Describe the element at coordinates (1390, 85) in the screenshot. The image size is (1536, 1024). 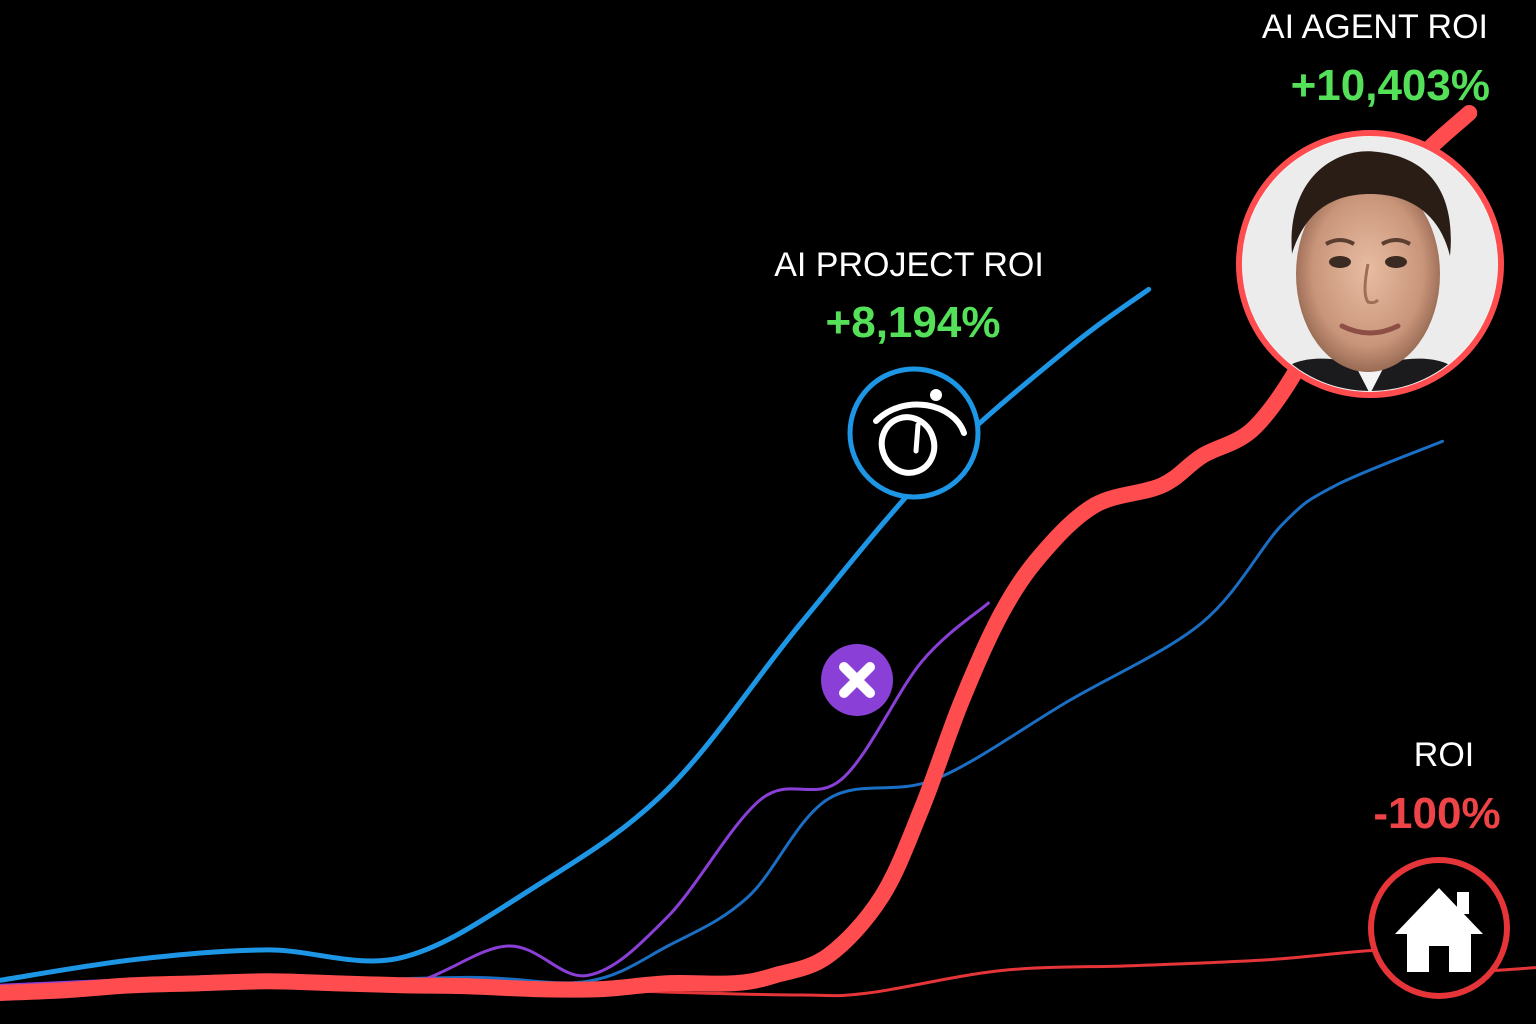
I see `ai-agent-roi-value: +10,403%` at that location.